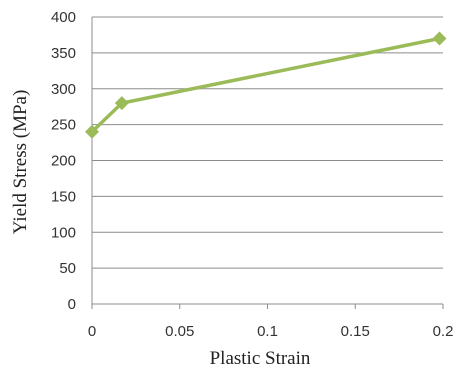 The image size is (465, 372). I want to click on y-tick-label: 150, so click(63, 196).